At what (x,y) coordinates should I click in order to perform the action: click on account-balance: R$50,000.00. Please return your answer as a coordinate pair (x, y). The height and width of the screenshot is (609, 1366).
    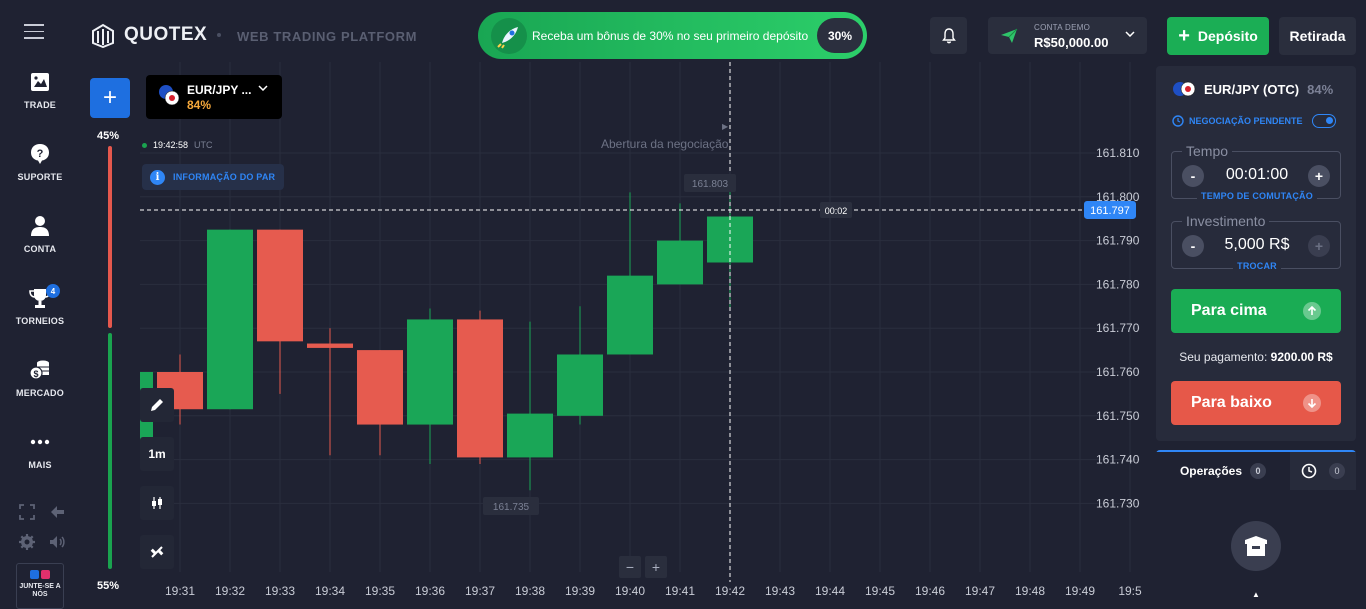
    Looking at the image, I should click on (1071, 42).